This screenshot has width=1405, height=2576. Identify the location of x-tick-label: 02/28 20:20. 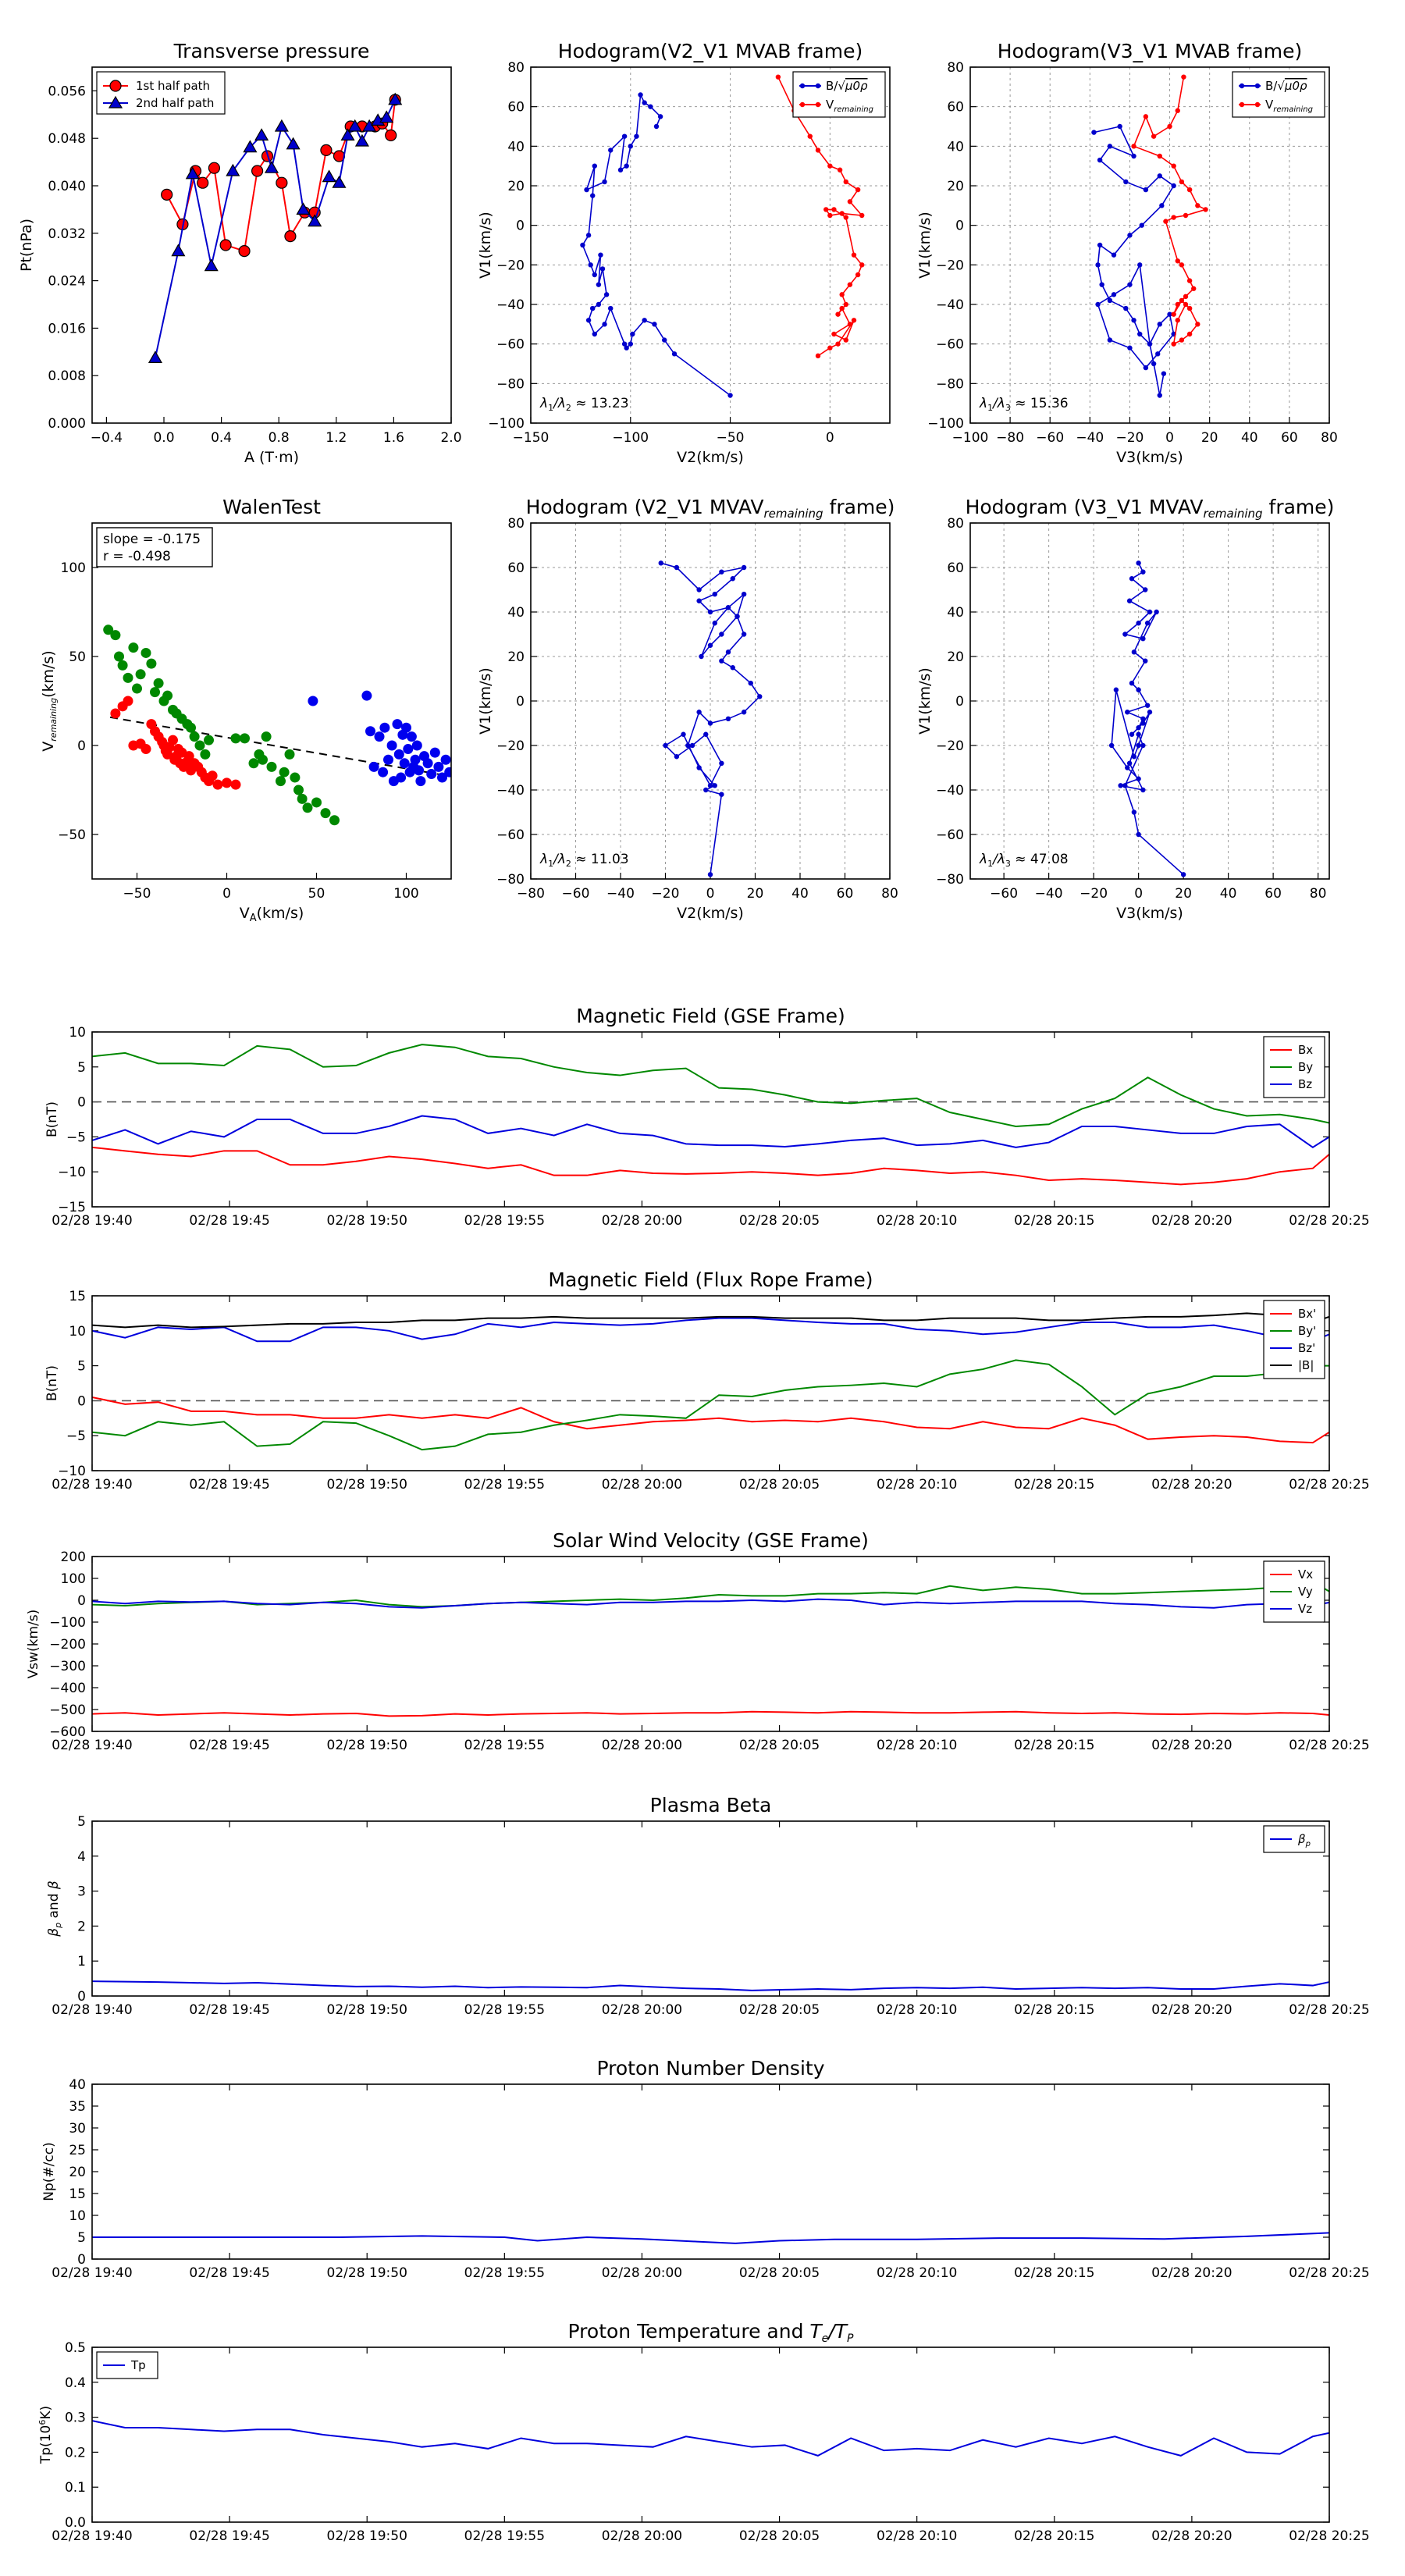
(1191, 2273).